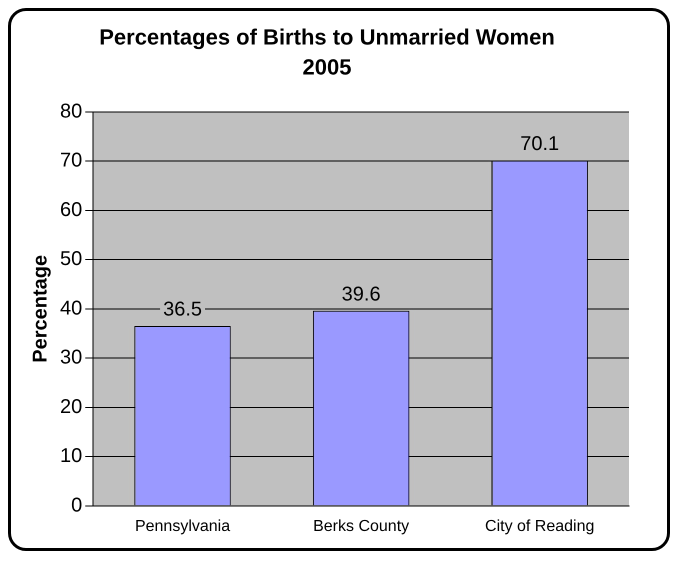 This screenshot has width=684, height=565. Describe the element at coordinates (361, 294) in the screenshot. I see `data-label: 39.6` at that location.